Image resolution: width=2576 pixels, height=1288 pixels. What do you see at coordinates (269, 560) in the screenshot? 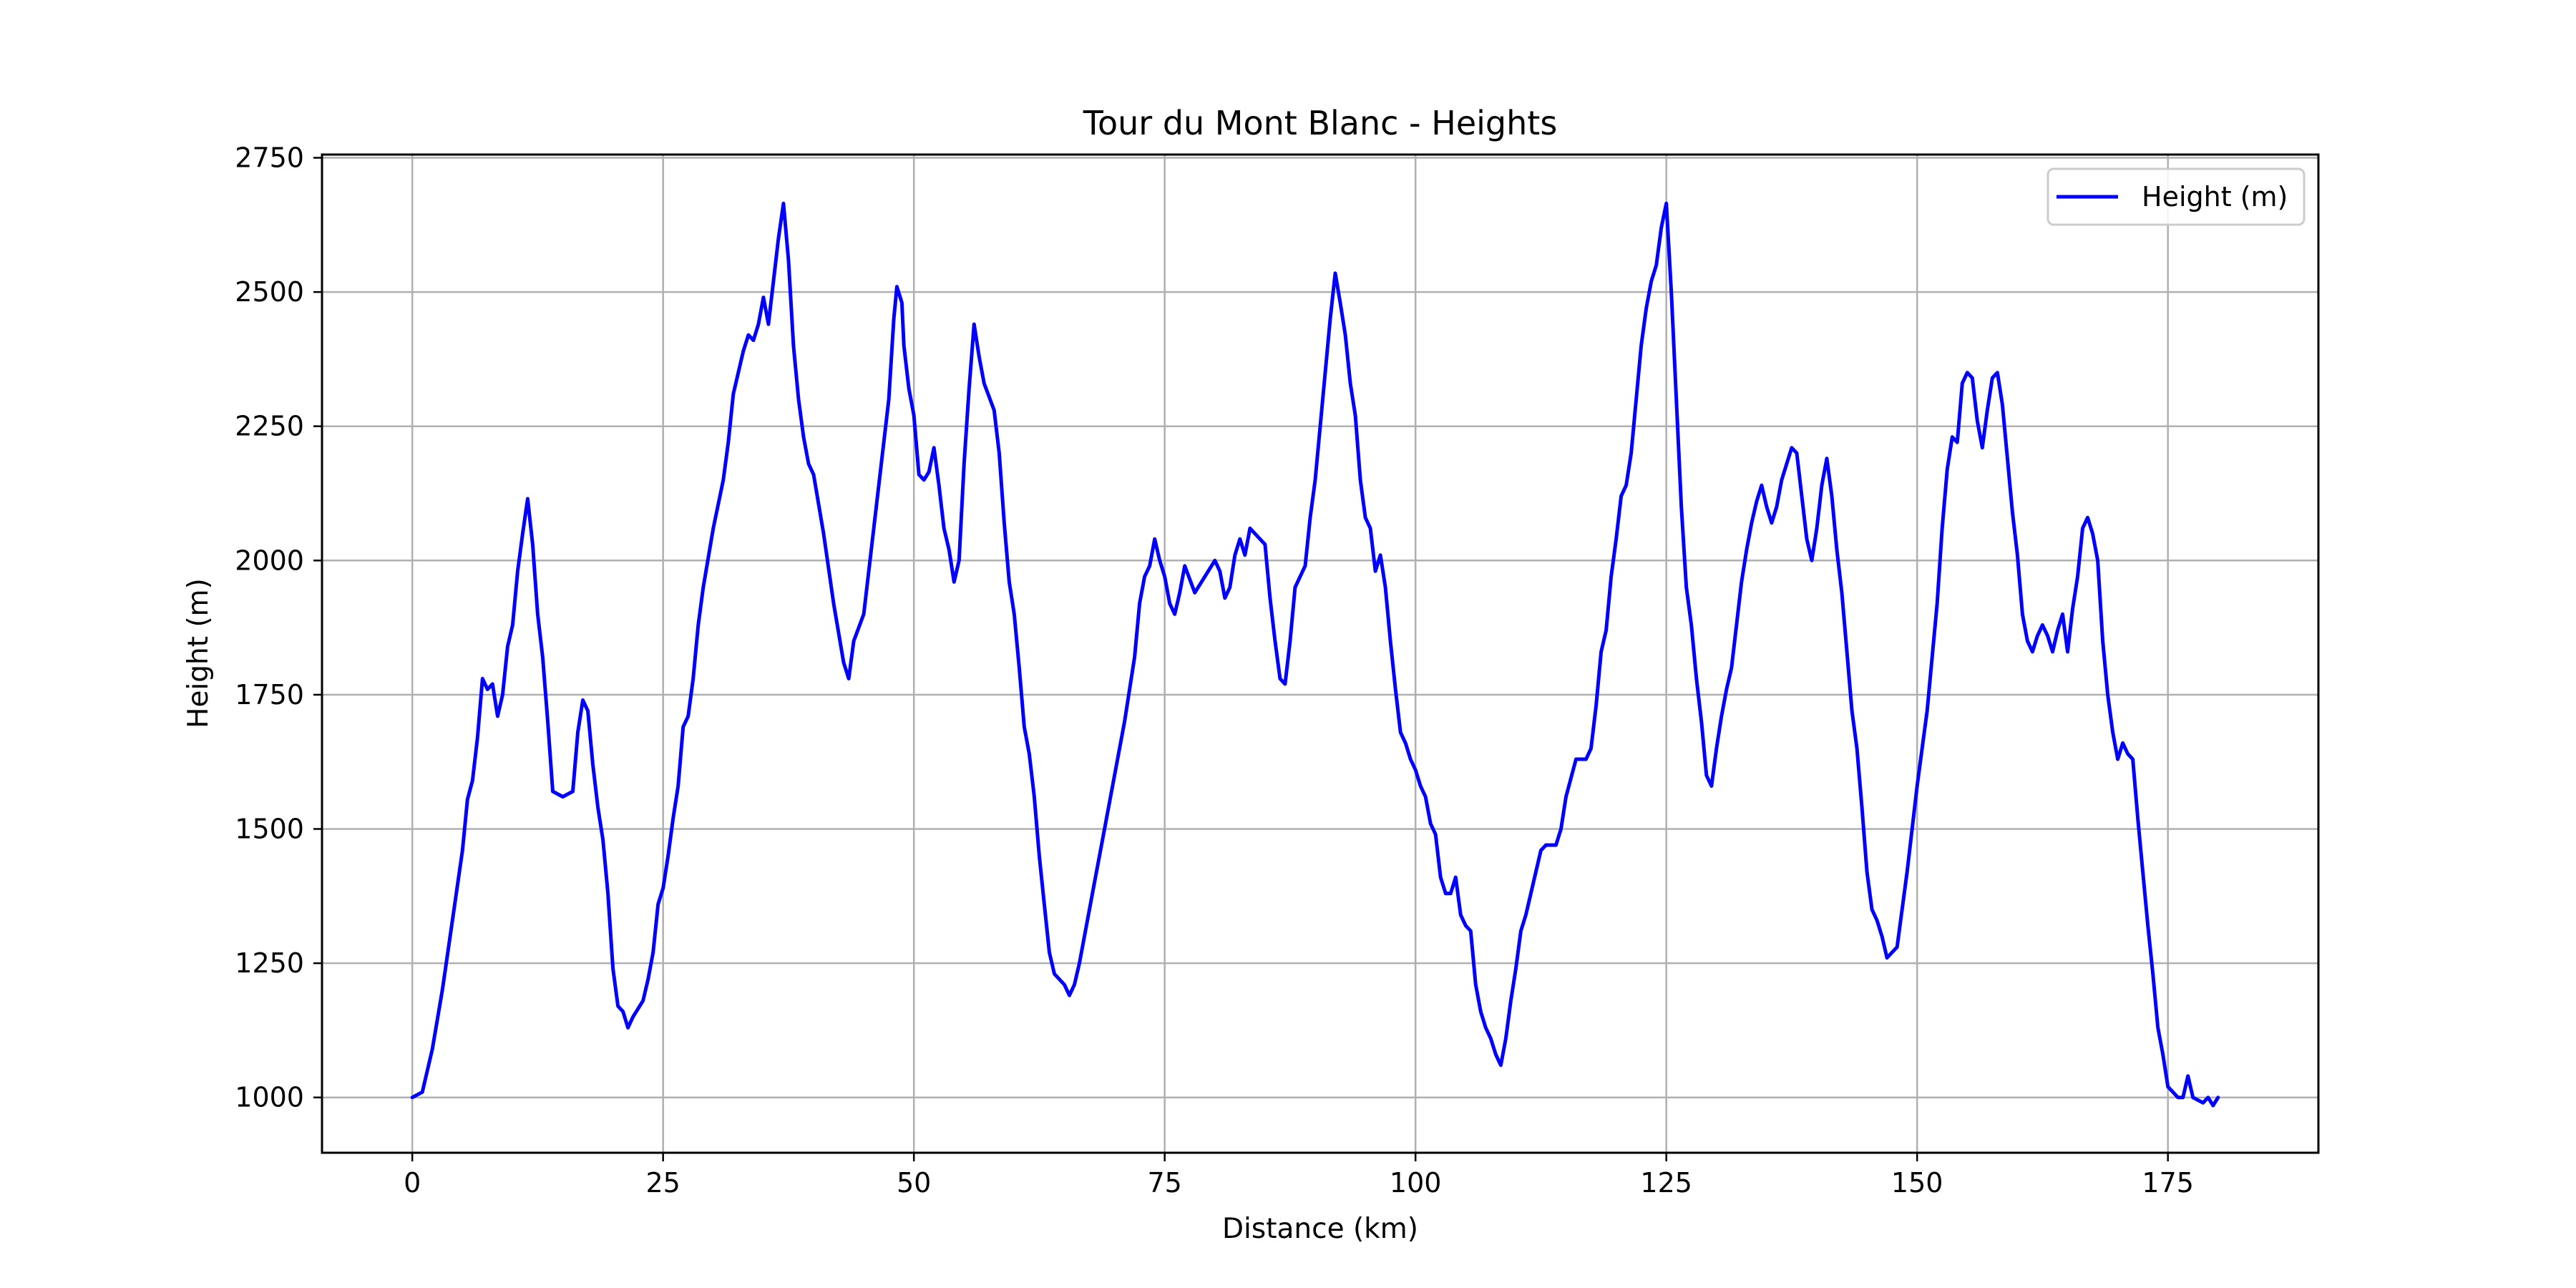
I see `y-tick-label: 2000` at bounding box center [269, 560].